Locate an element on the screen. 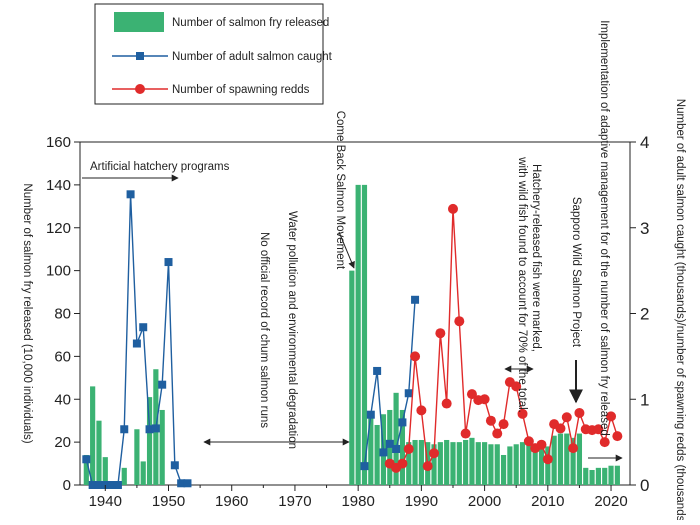 The height and width of the screenshot is (525, 700). annotation-no-record: No official record of chum salmon runs is located at coordinates (264, 330).